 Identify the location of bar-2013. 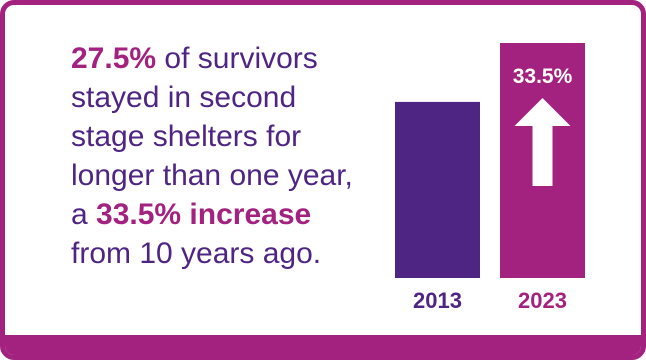
(437, 189).